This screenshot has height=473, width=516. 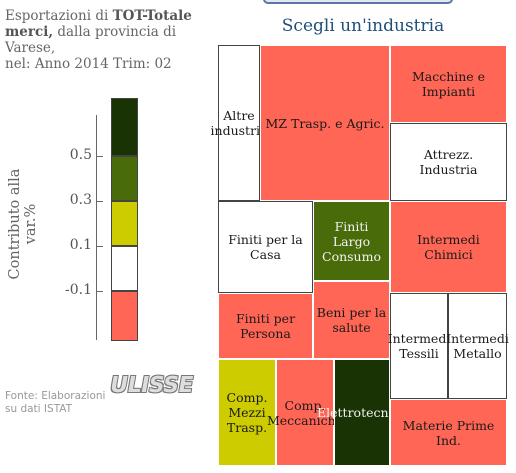 I want to click on treemap-cell-finiti-casa: Finiti per la Casa, so click(x=265, y=247).